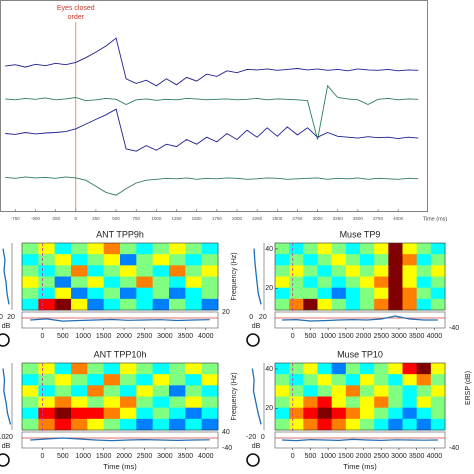 Image resolution: width=474 pixels, height=474 pixels. I want to click on x-tick-label: 3500, so click(186, 456).